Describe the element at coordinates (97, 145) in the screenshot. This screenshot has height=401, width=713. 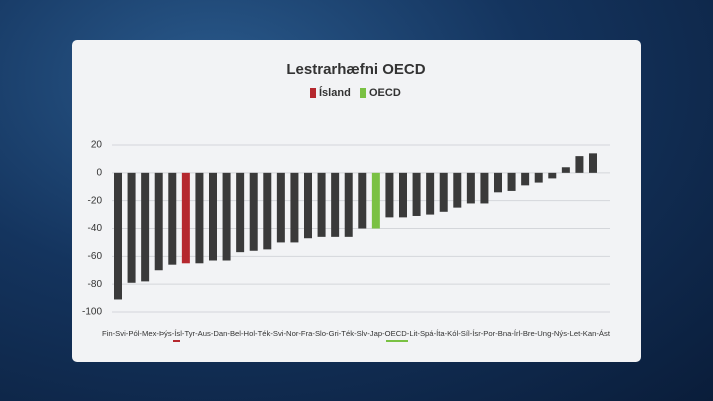
I see `y-tick-label: 20` at that location.